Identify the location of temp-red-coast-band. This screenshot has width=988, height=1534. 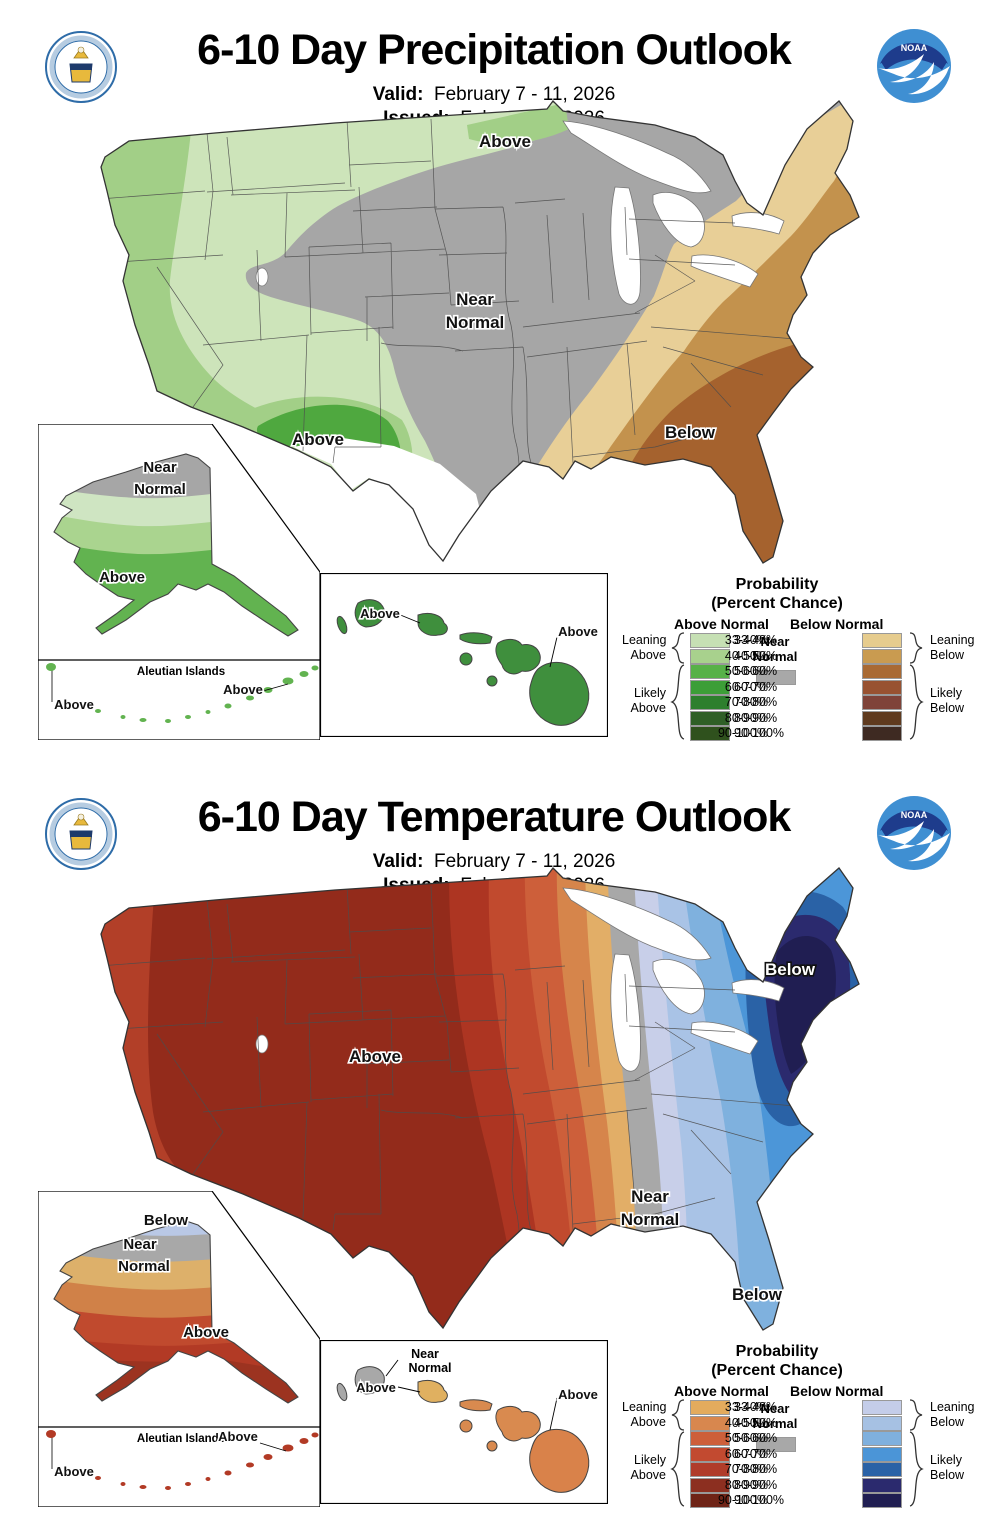
(146, 1024).